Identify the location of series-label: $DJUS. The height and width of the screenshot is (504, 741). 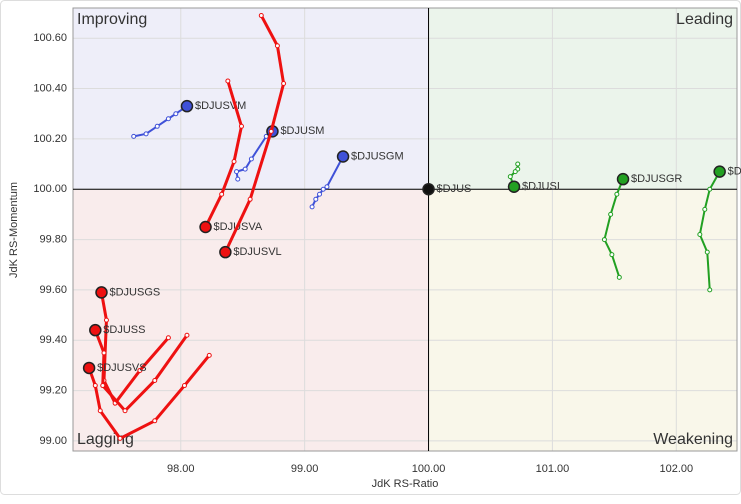
(454, 189).